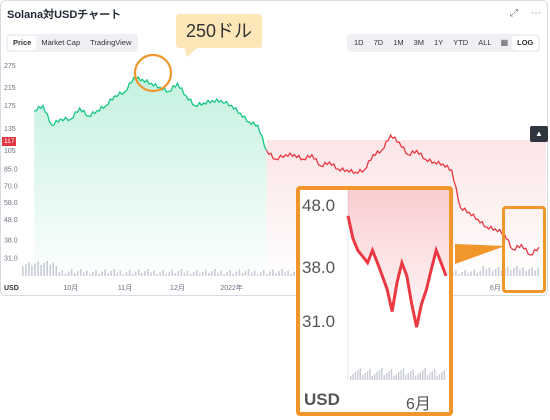 The image size is (550, 420). Describe the element at coordinates (539, 134) in the screenshot. I see `scroll-up-button: ▲` at that location.